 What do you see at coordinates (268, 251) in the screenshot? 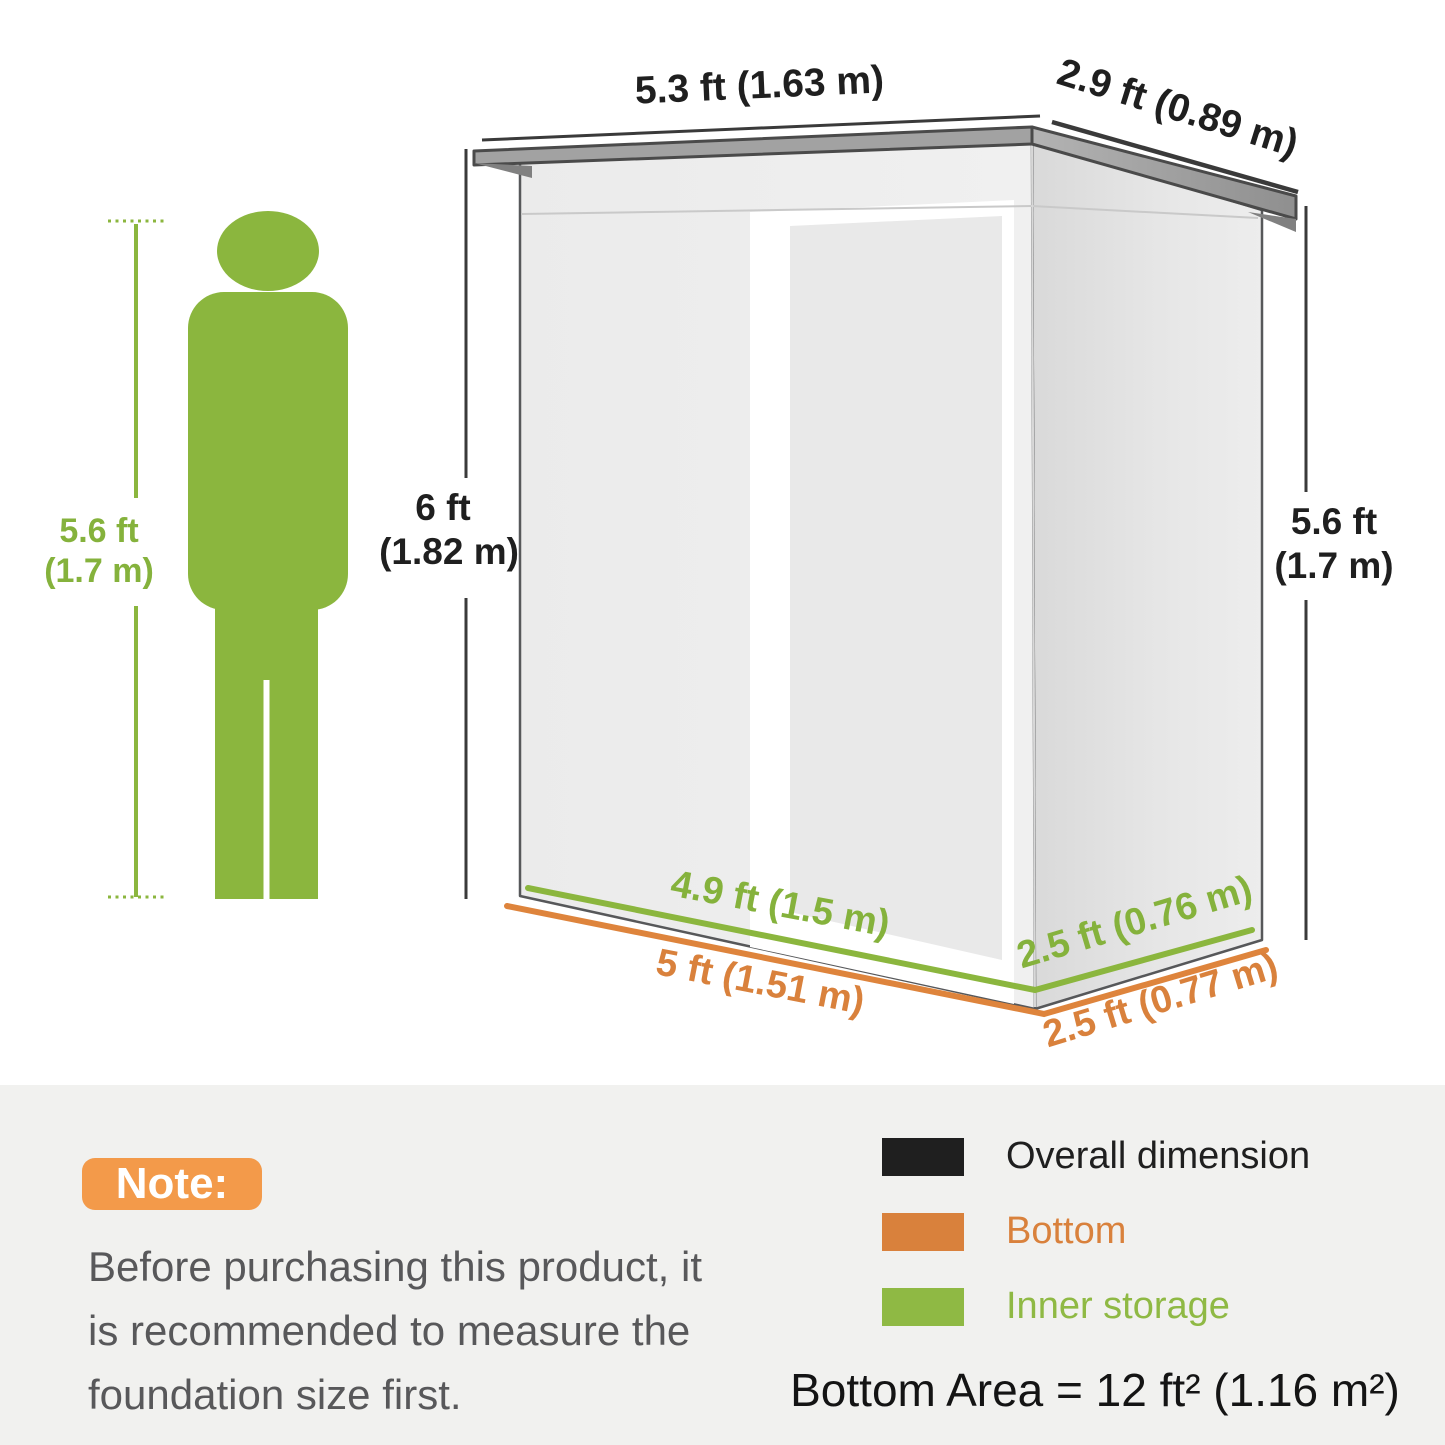
I see `figure-head` at bounding box center [268, 251].